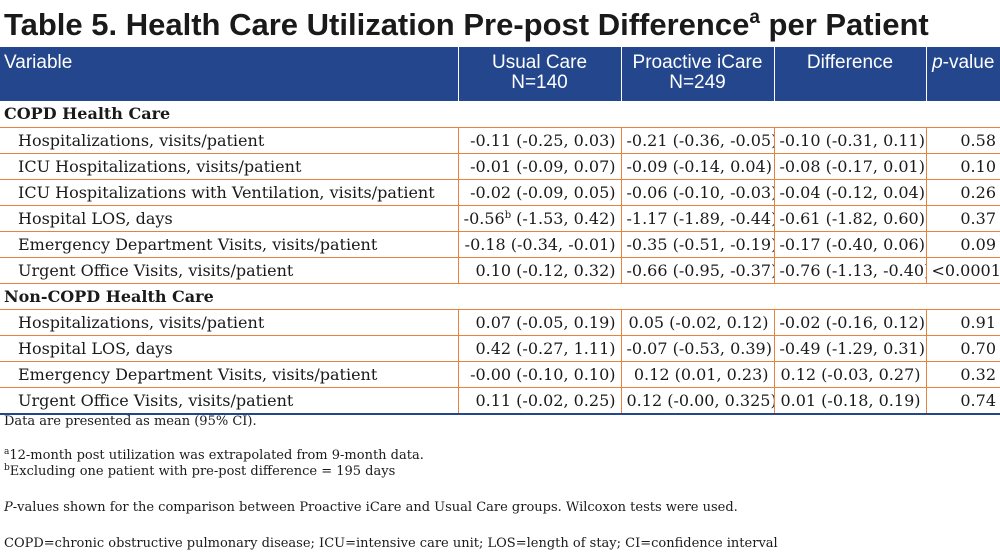  What do you see at coordinates (697, 374) in the screenshot?
I see `proactive-icare-cell: 0.12 (0.01, 0.23)` at bounding box center [697, 374].